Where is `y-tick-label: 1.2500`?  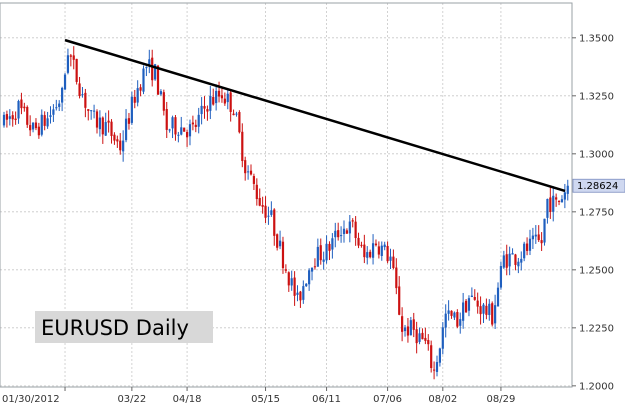 y-tick-label: 1.2500 is located at coordinates (596, 270).